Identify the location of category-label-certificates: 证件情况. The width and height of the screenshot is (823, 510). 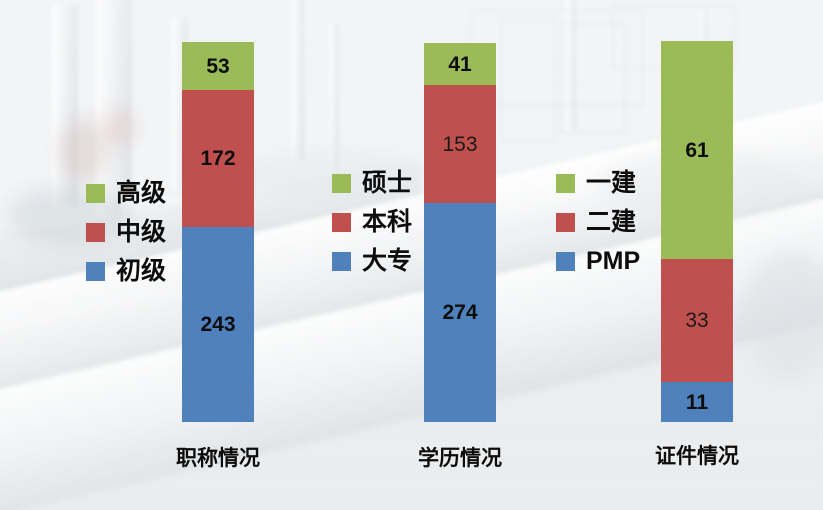
(697, 456).